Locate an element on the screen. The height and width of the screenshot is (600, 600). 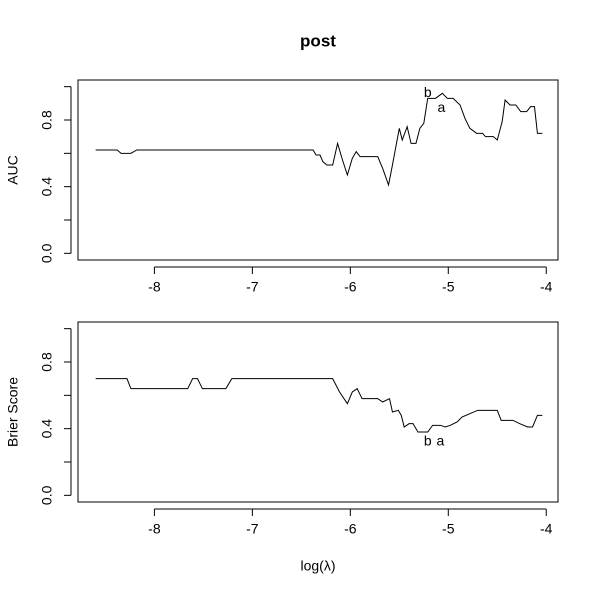
chart-title: post is located at coordinates (318, 40).